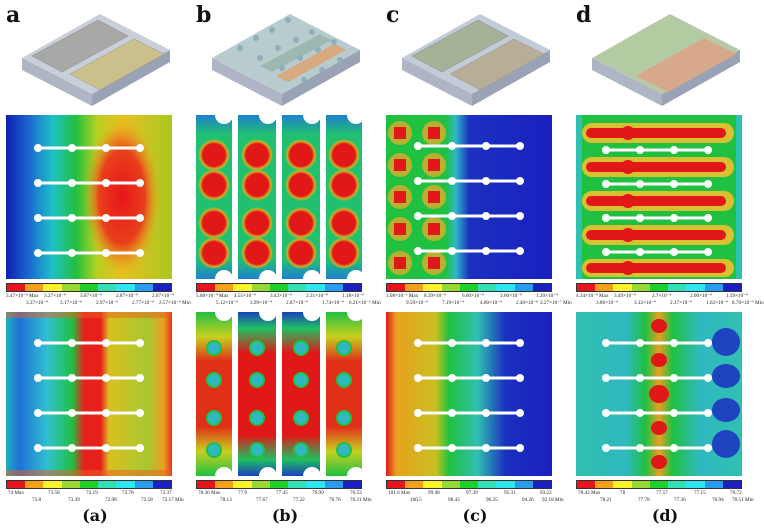  What do you see at coordinates (89, 484) in the screenshot?
I see `colorbar-temperature-a` at bounding box center [89, 484].